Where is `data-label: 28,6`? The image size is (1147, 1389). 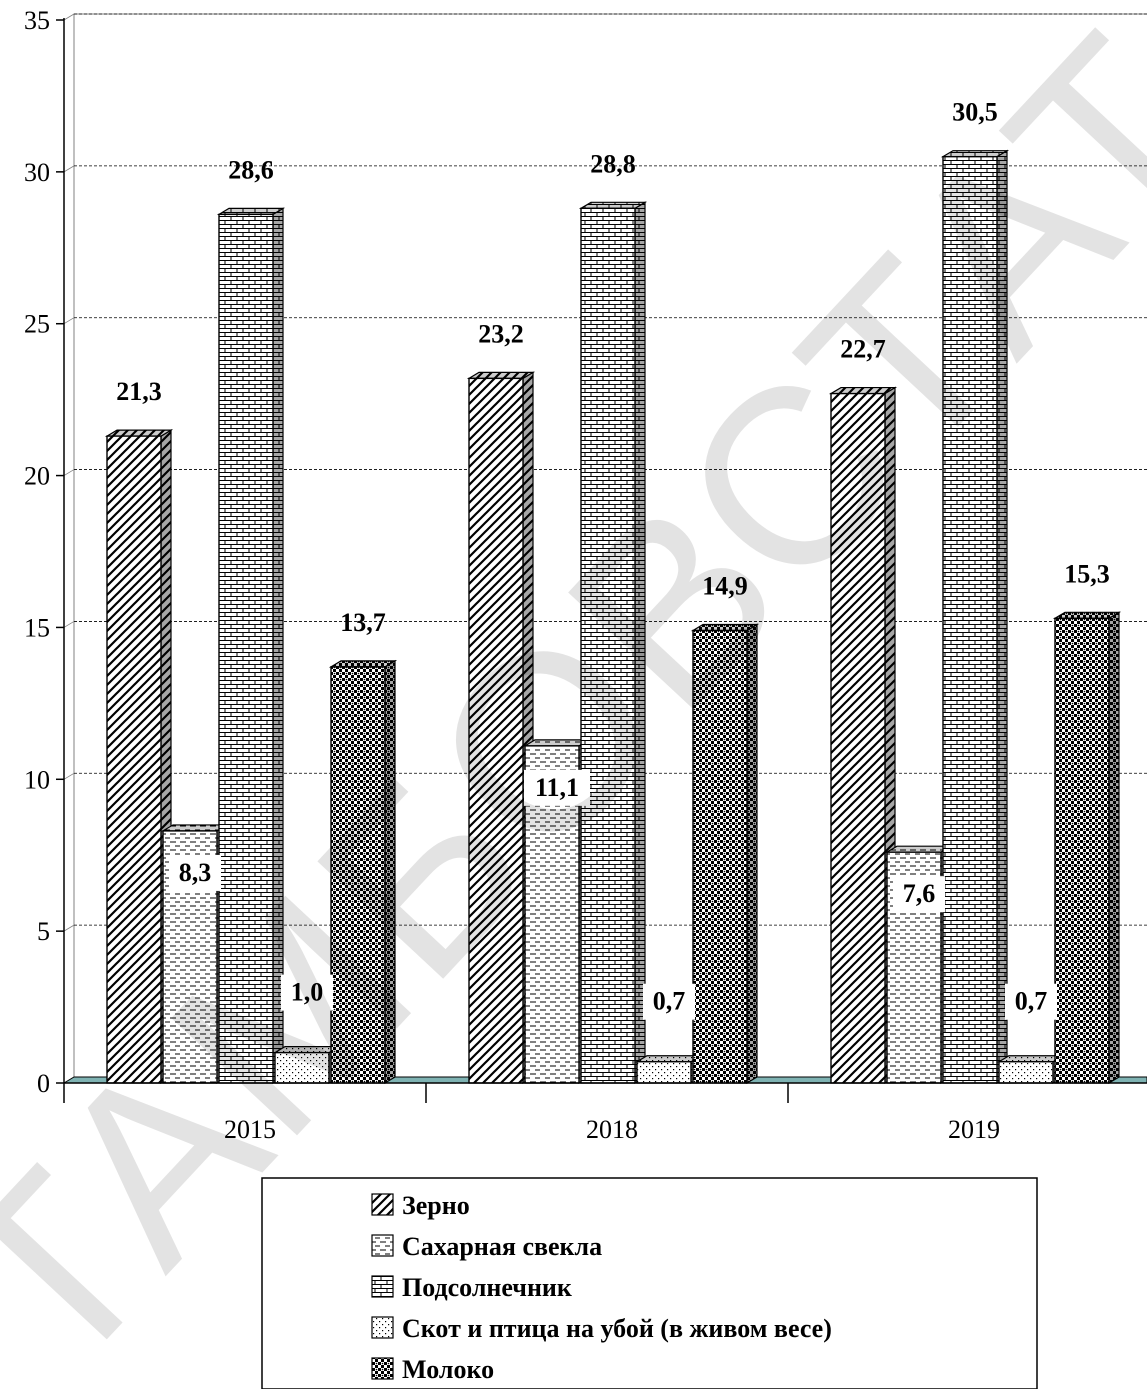
data-label: 28,6 is located at coordinates (251, 169).